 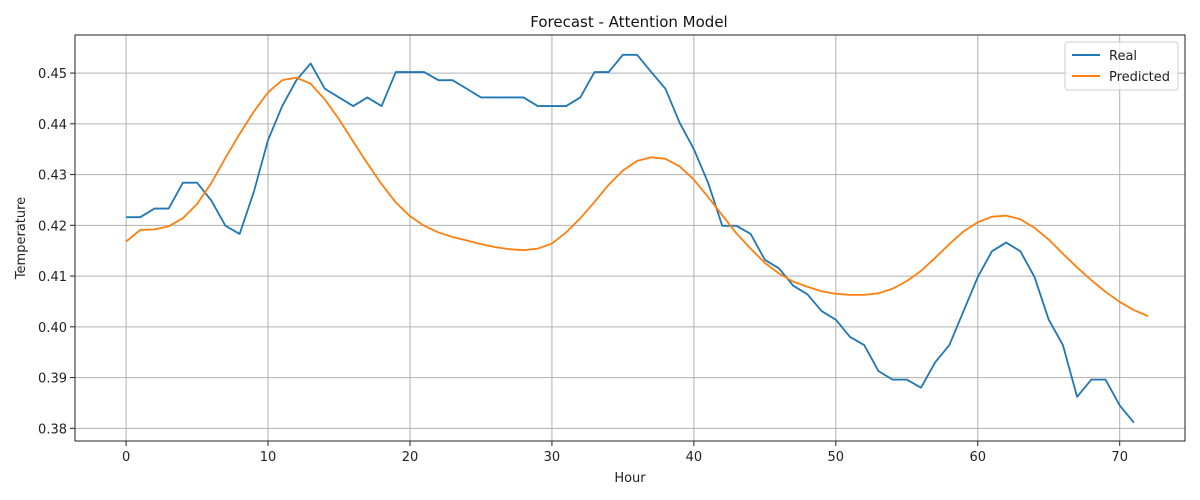 I want to click on x-tick-label: 40, so click(x=694, y=457).